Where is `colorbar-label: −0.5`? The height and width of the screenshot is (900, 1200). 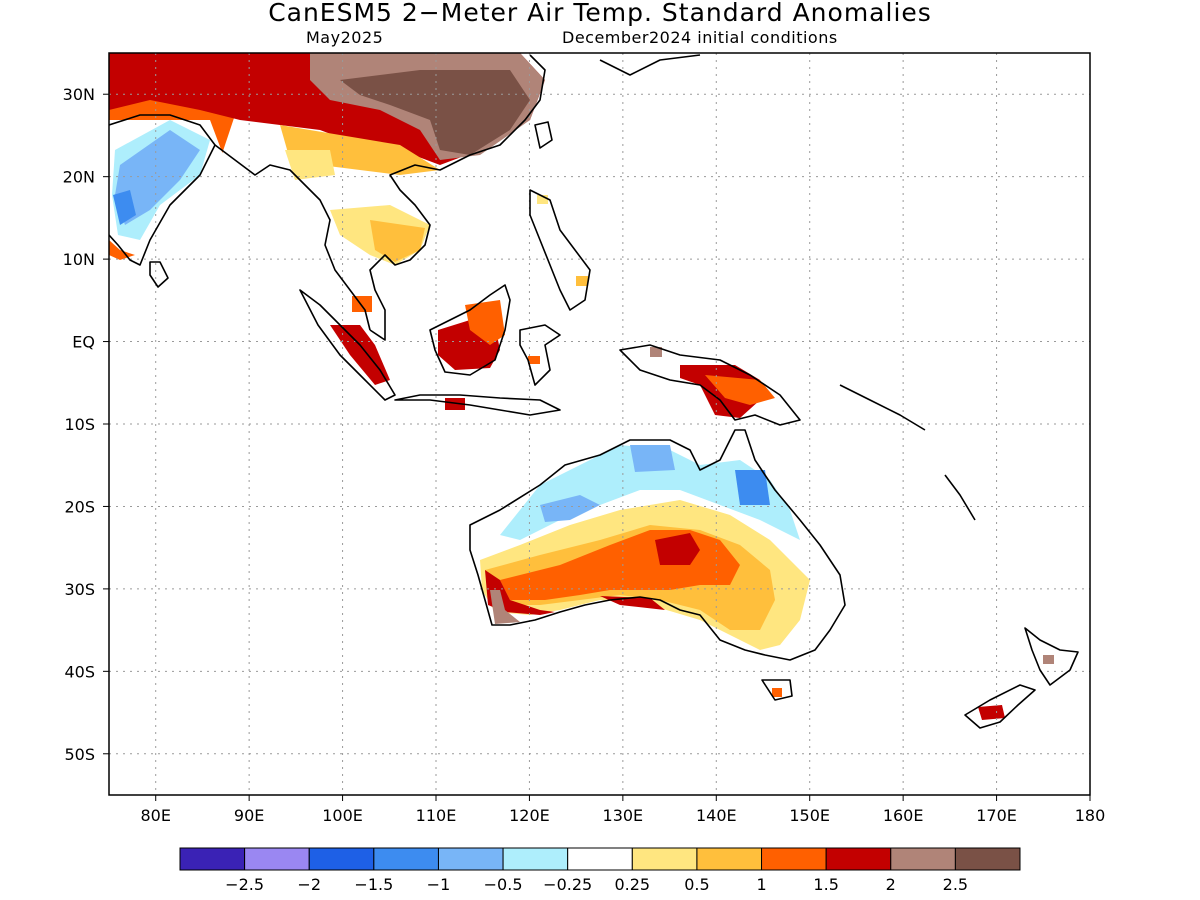
colorbar-label: −0.5 is located at coordinates (503, 884).